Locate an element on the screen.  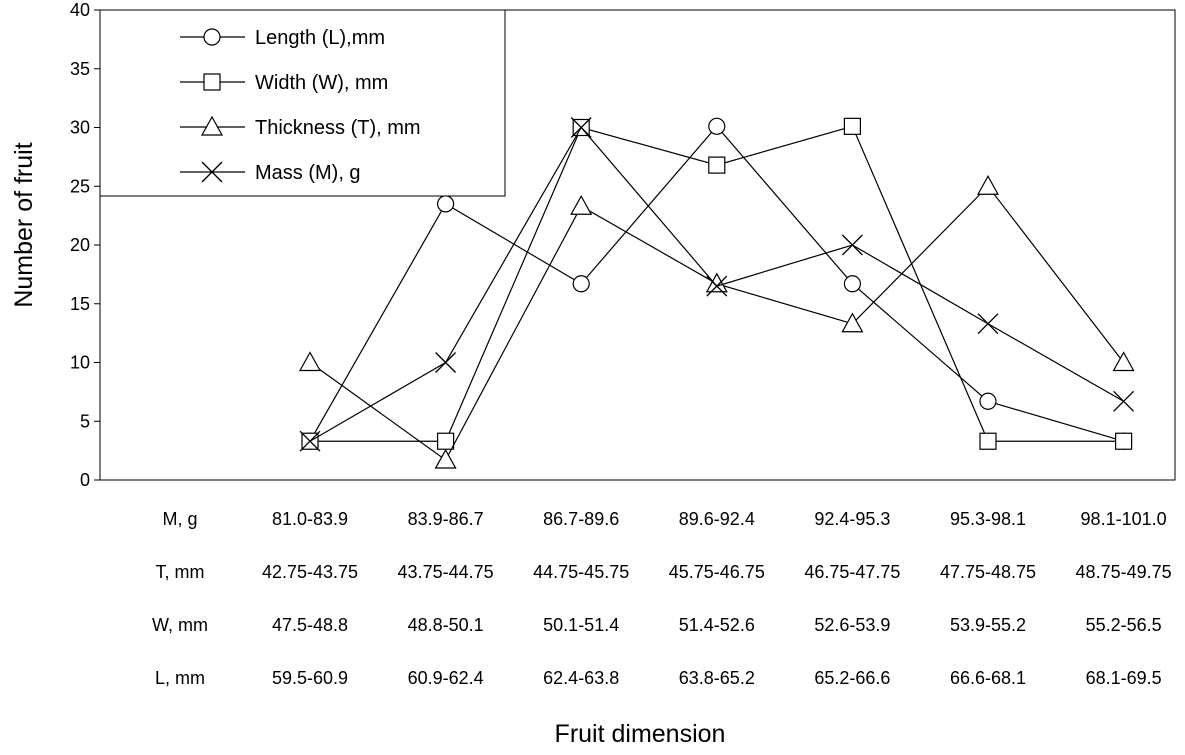
category-label: 48.75-49.75 is located at coordinates (1124, 572).